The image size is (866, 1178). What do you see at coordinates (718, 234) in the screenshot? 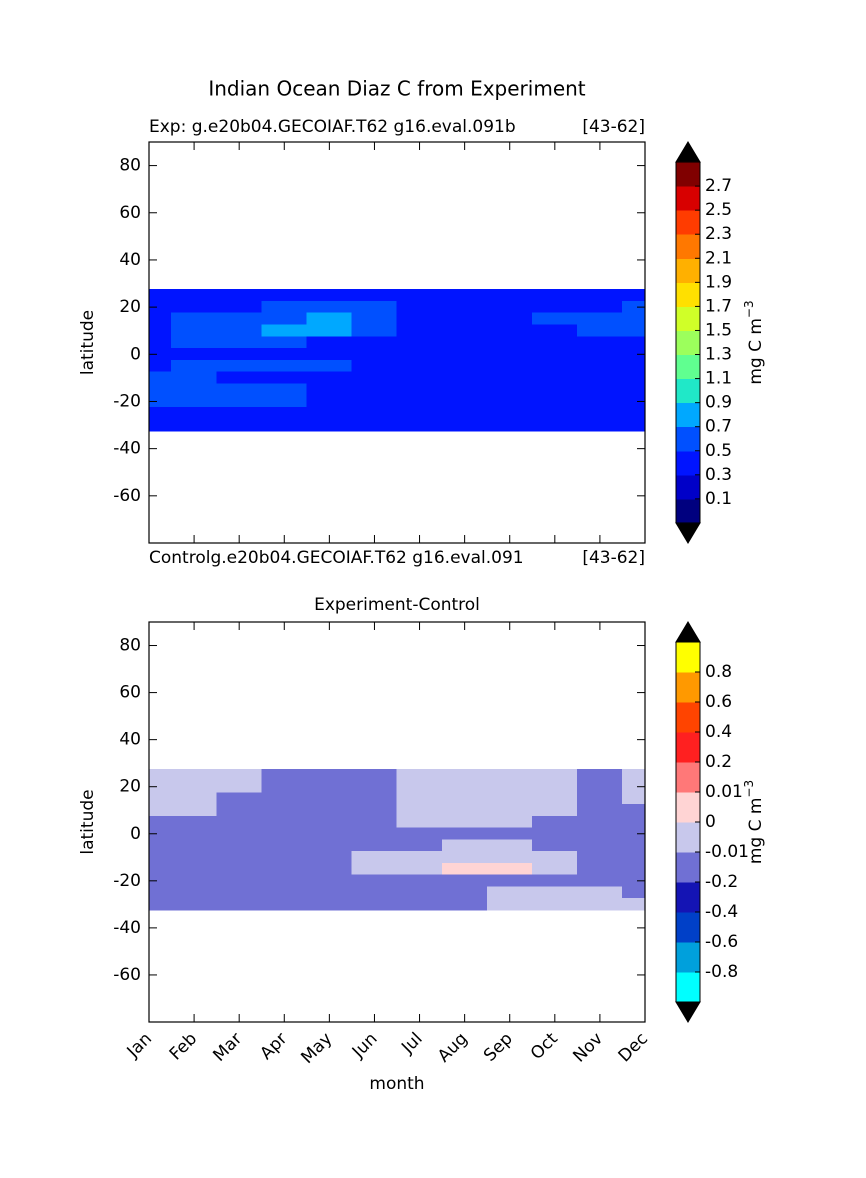
I see `colorbar-tick-label: 2.3` at bounding box center [718, 234].